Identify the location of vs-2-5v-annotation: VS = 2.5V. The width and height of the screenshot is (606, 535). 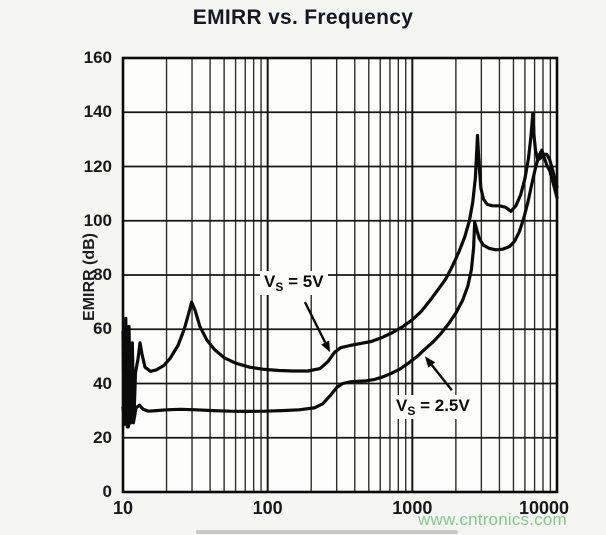
(433, 407).